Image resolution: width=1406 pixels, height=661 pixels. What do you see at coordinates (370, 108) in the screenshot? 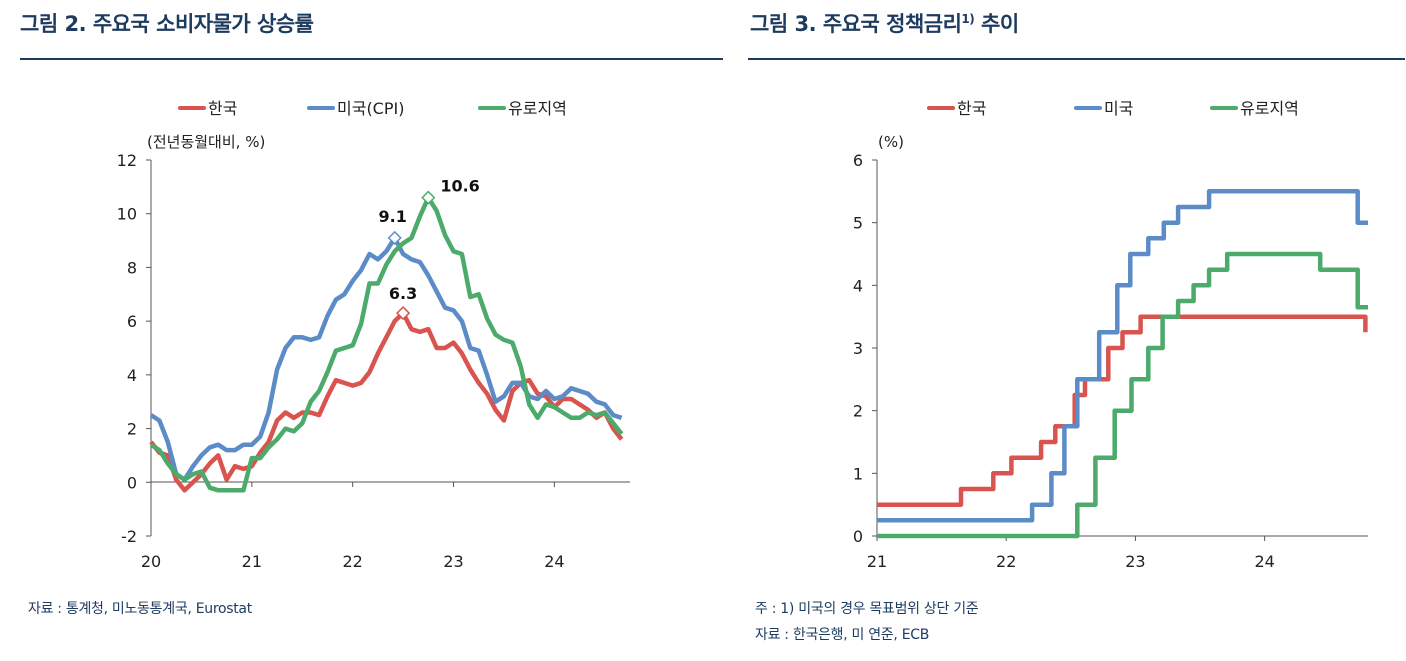
I see `legend-label: 미국(CPI)` at bounding box center [370, 108].